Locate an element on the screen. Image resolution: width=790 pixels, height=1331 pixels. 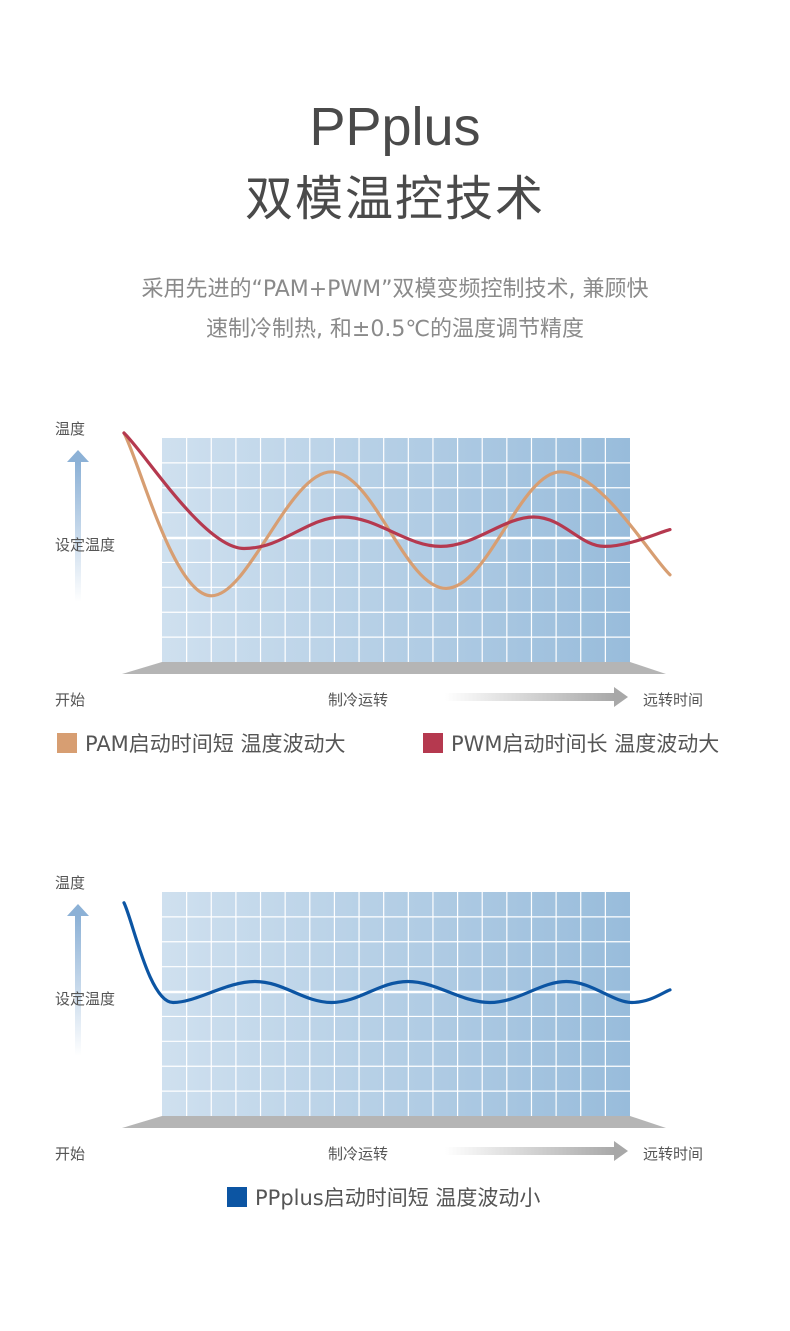
legend-swatch-pwm is located at coordinates (433, 743).